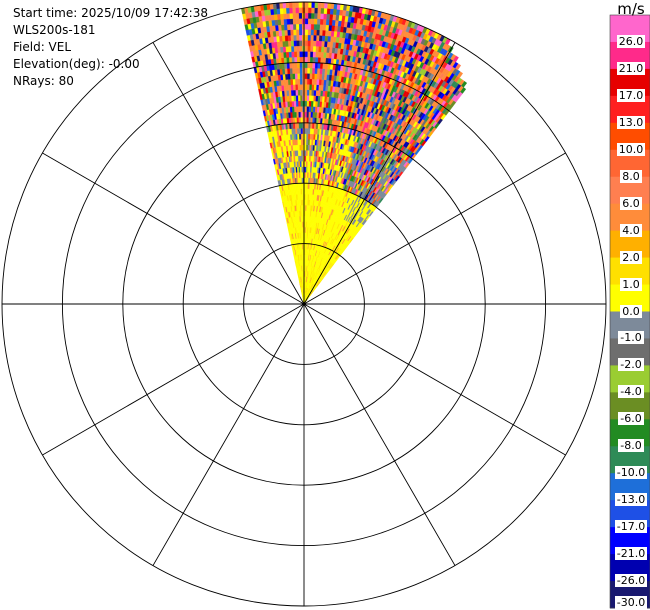 The image size is (650, 610). Describe the element at coordinates (631, 602) in the screenshot. I see `colorbar-tick-label: -30.0` at that location.